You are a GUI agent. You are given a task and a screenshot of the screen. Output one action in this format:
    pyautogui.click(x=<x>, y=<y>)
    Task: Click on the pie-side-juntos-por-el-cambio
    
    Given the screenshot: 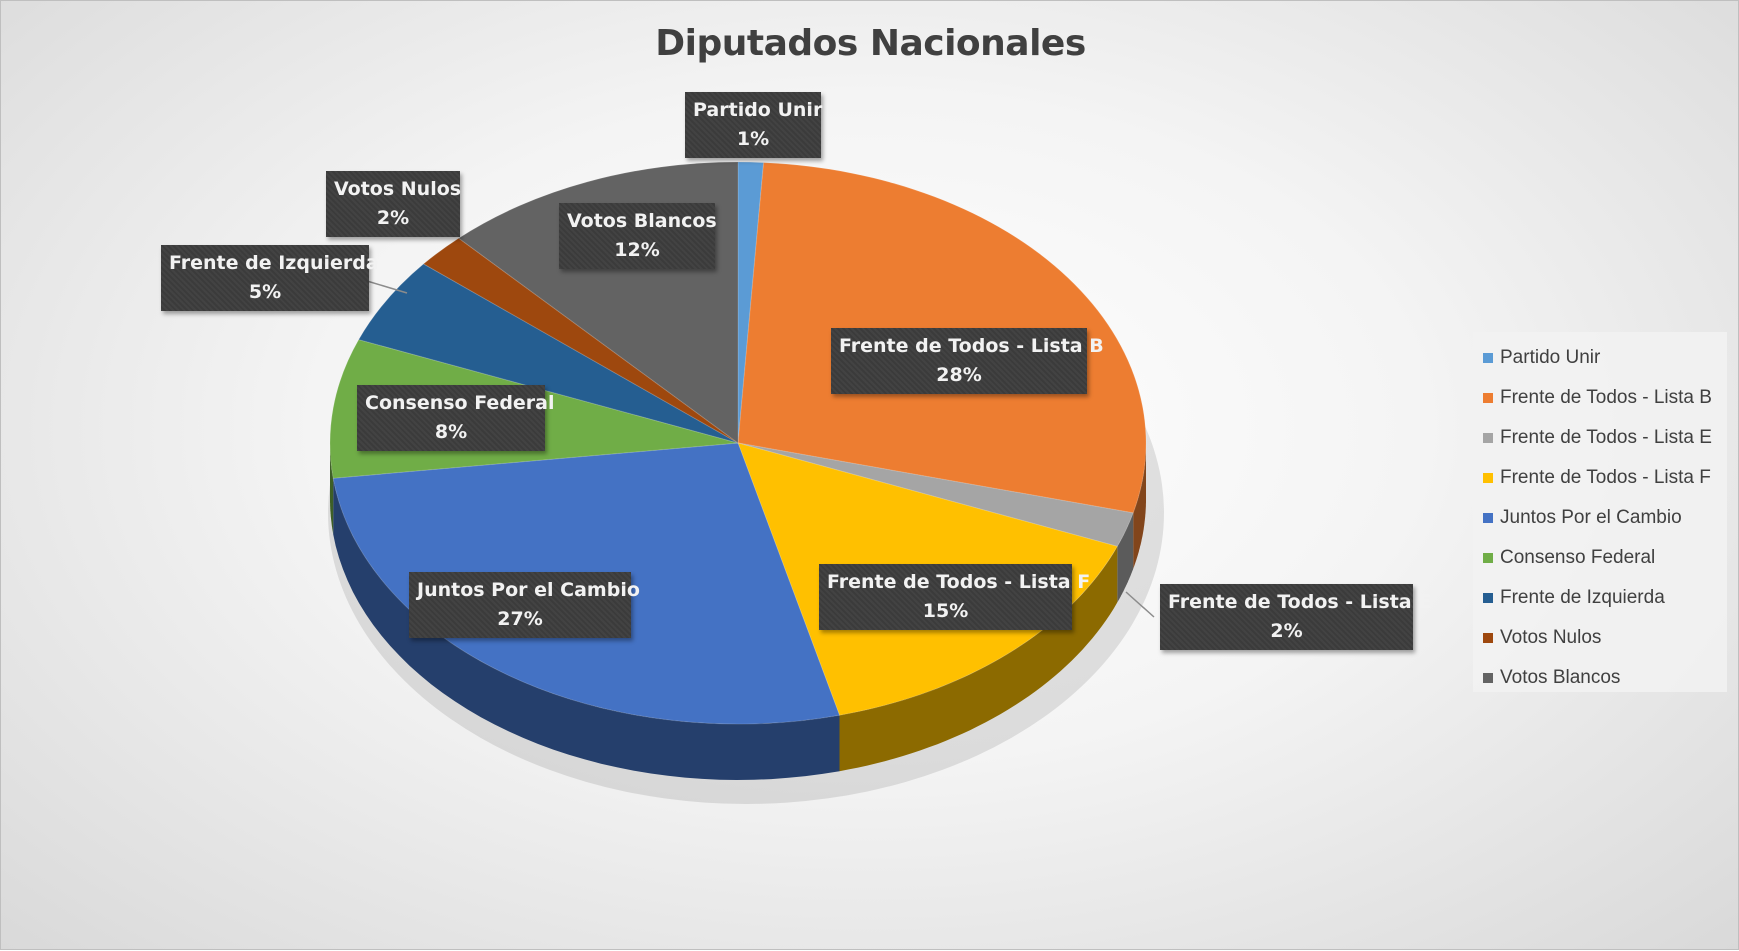 What is the action you would take?
    pyautogui.click(x=586, y=629)
    